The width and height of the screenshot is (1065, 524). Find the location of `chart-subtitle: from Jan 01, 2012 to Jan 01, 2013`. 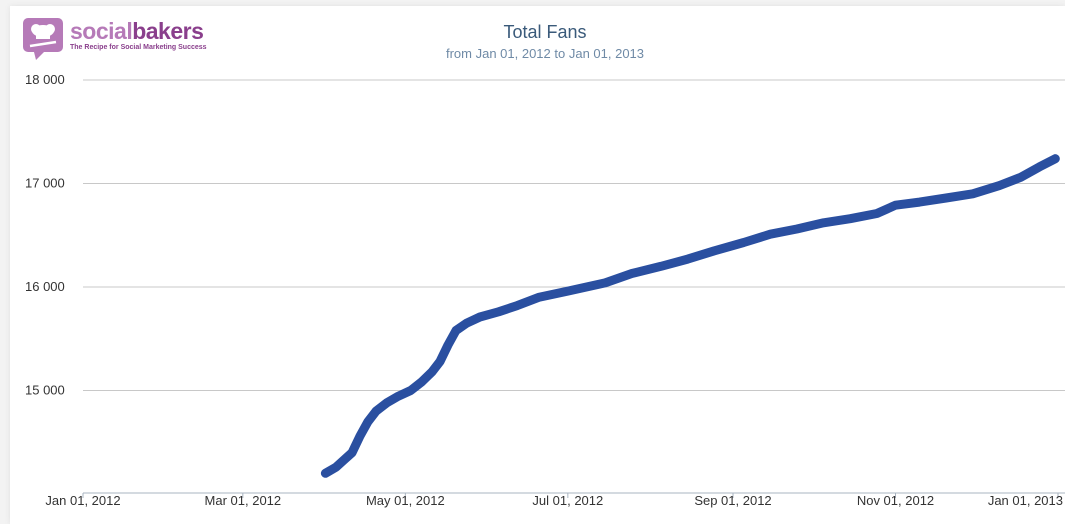

chart-subtitle: from Jan 01, 2012 to Jan 01, 2013 is located at coordinates (545, 53).